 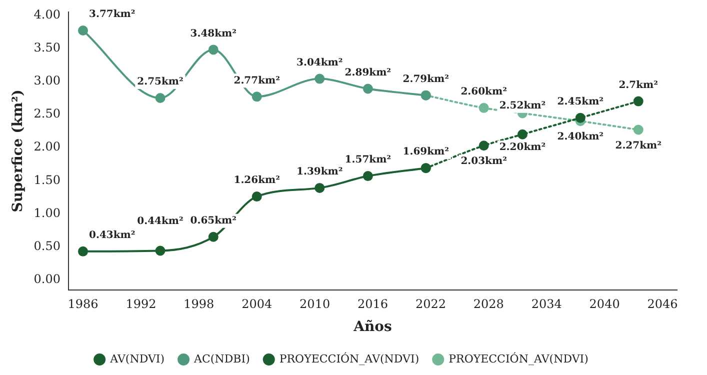 I want to click on data-label: 2.40km², so click(x=580, y=137).